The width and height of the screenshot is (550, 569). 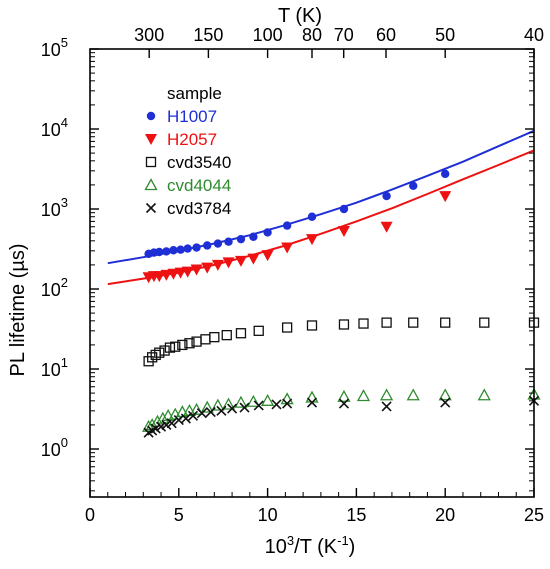 What do you see at coordinates (352, 547) in the screenshot?
I see `x-title-end: )` at bounding box center [352, 547].